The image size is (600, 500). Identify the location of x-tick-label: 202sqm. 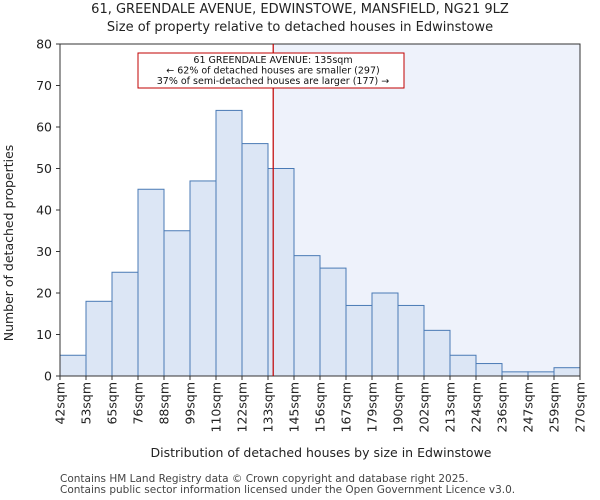
(424, 407).